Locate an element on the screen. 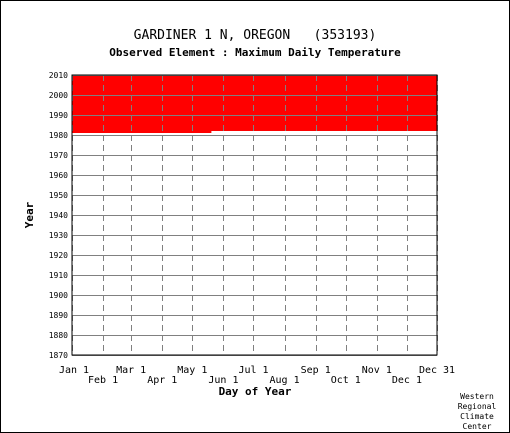 Image resolution: width=510 pixels, height=433 pixels. x-tick-label-top: Sep 1 is located at coordinates (316, 370).